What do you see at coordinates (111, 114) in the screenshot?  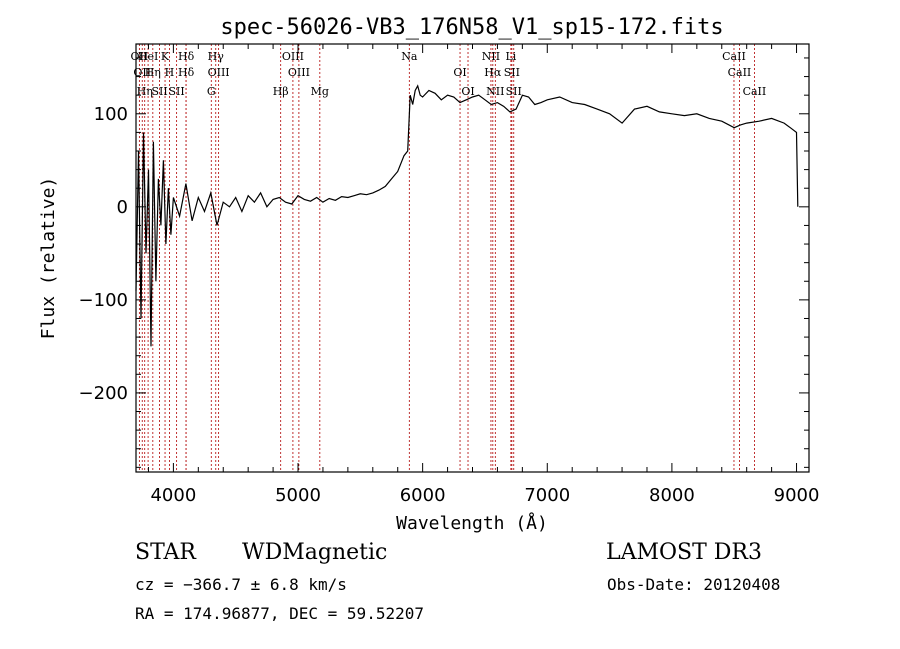 I see `y-tick-label: 100` at bounding box center [111, 114].